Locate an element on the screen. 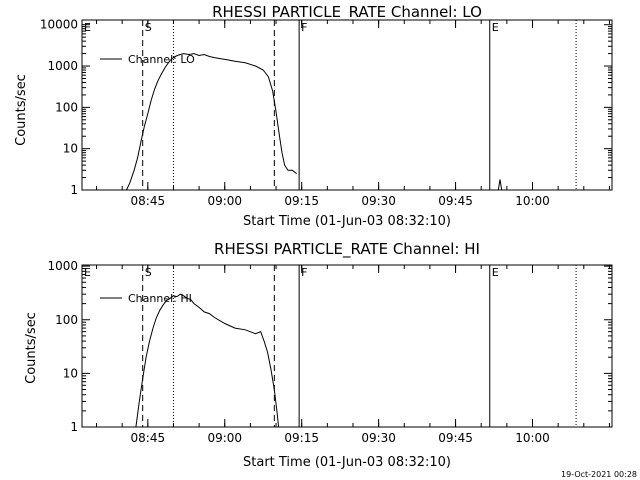  hi-x-tick-label: 09:15 is located at coordinates (301, 438).